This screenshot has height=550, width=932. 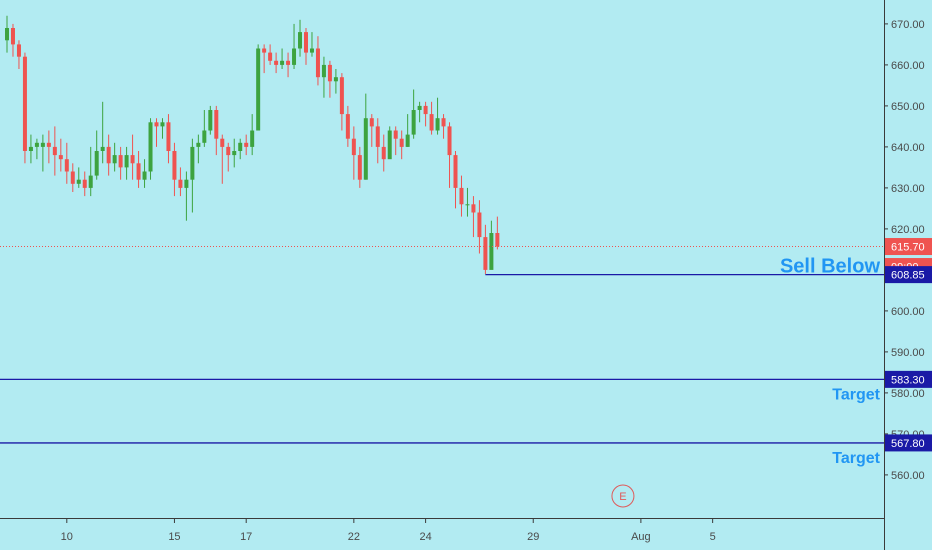 What do you see at coordinates (388, 531) in the screenshot?
I see `time-axis: 10 15 17 22 24 29 Aug 5` at bounding box center [388, 531].